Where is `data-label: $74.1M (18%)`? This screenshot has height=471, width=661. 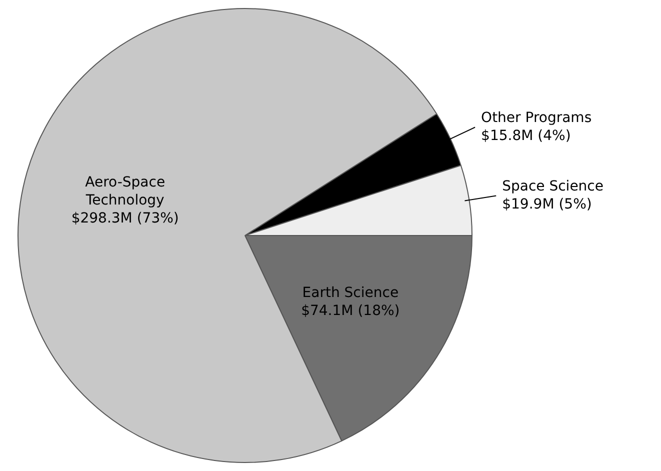 data-label: $74.1M (18%) is located at coordinates (350, 311).